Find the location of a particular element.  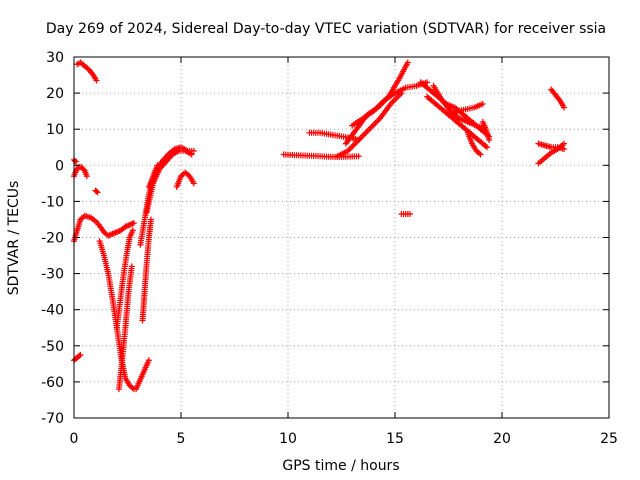

series-seg-q is located at coordinates (321, 155).